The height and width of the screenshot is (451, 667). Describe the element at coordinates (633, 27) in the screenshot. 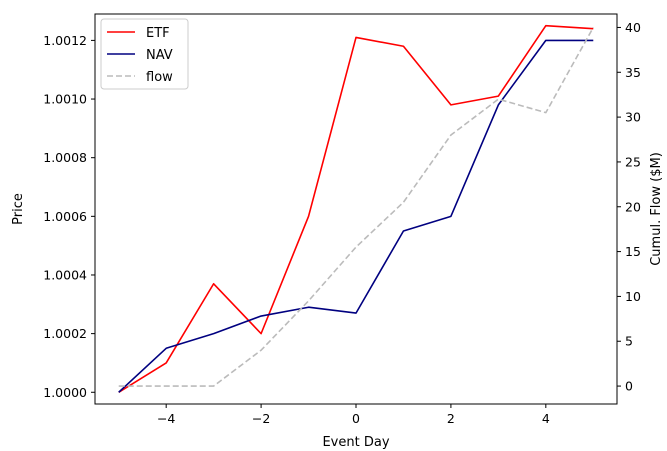

I see `y2-tick-label: 40` at that location.